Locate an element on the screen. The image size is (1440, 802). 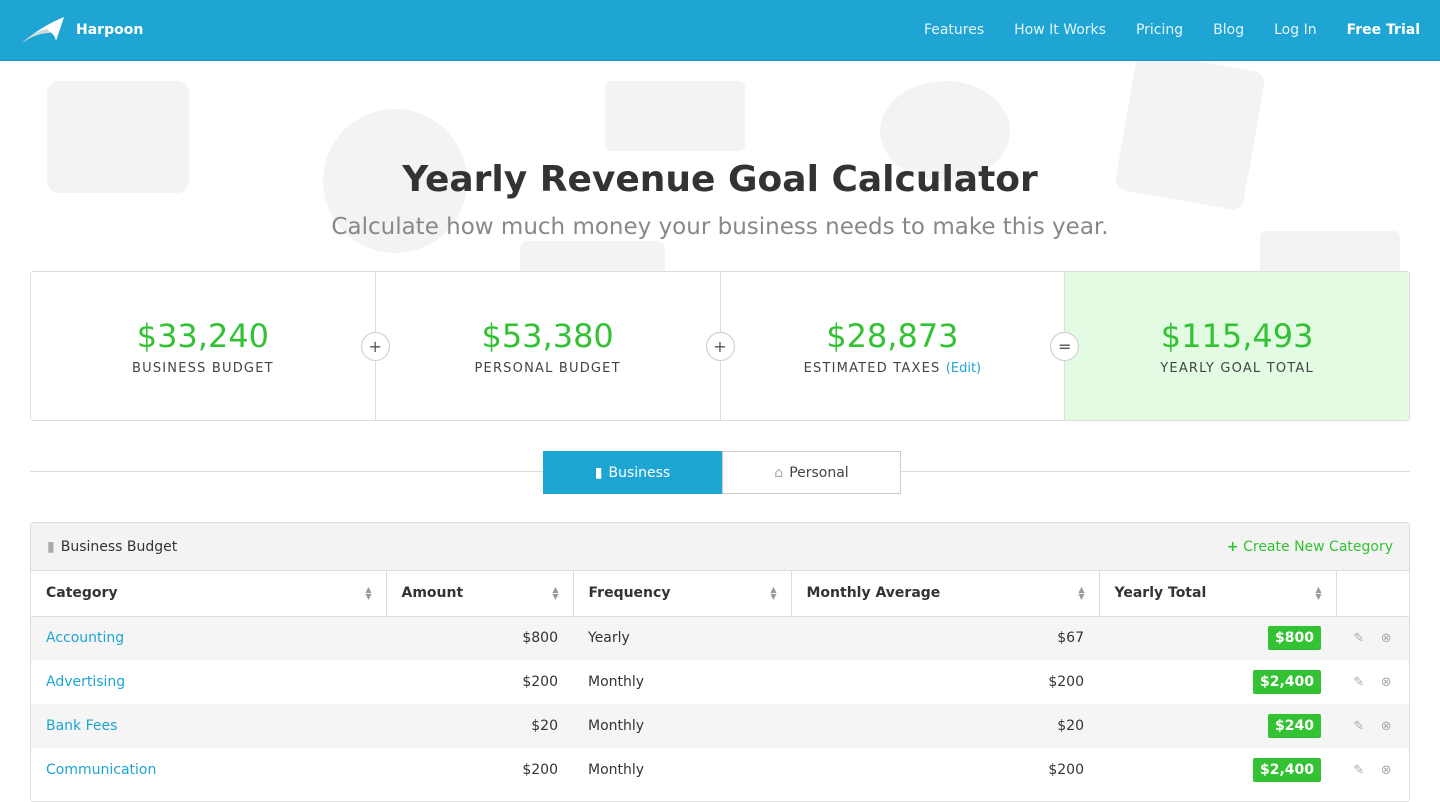
panel-title: Business Budget is located at coordinates (119, 546).